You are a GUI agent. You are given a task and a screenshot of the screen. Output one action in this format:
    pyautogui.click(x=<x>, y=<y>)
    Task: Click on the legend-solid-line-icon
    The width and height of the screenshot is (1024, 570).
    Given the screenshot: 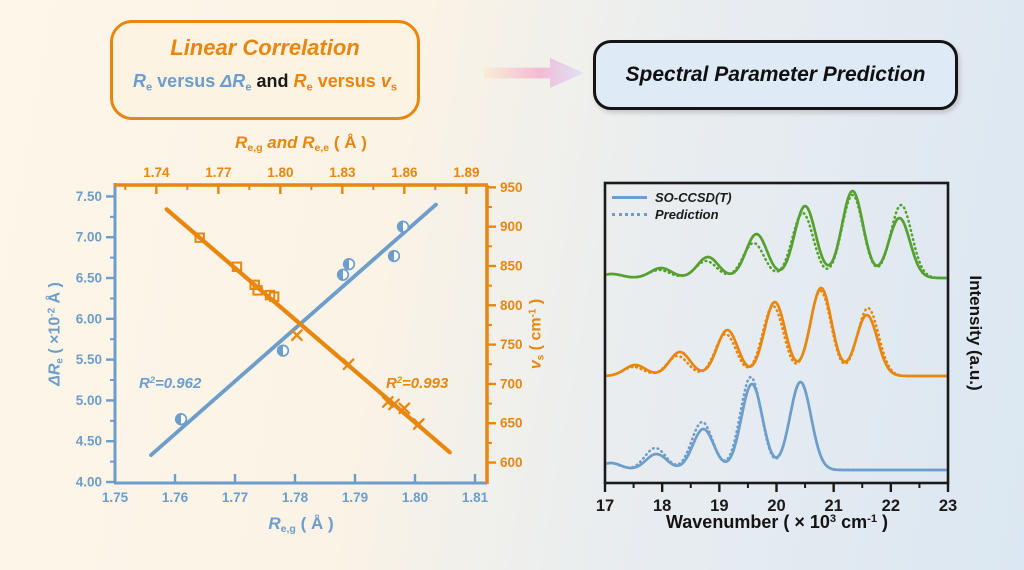 What is the action you would take?
    pyautogui.click(x=629, y=197)
    